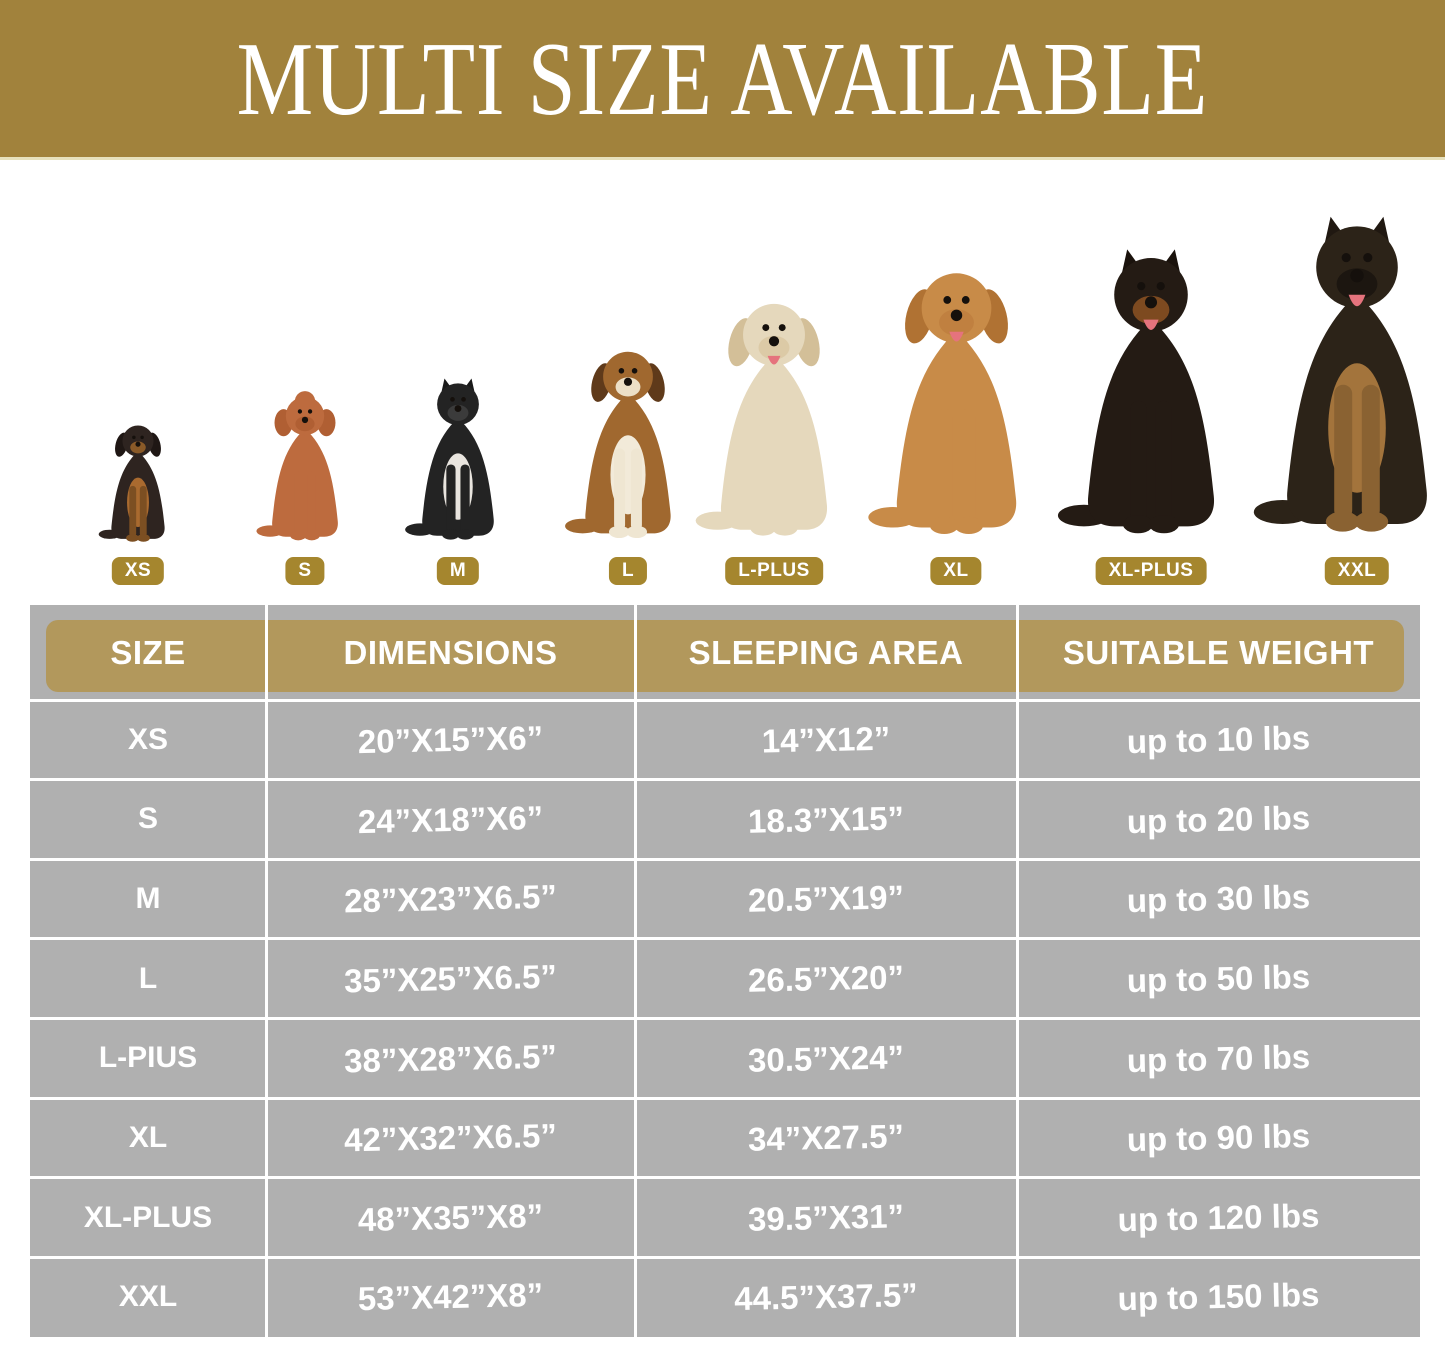 The image size is (1445, 1345). I want to click on table-cell: XL, so click(148, 1137).